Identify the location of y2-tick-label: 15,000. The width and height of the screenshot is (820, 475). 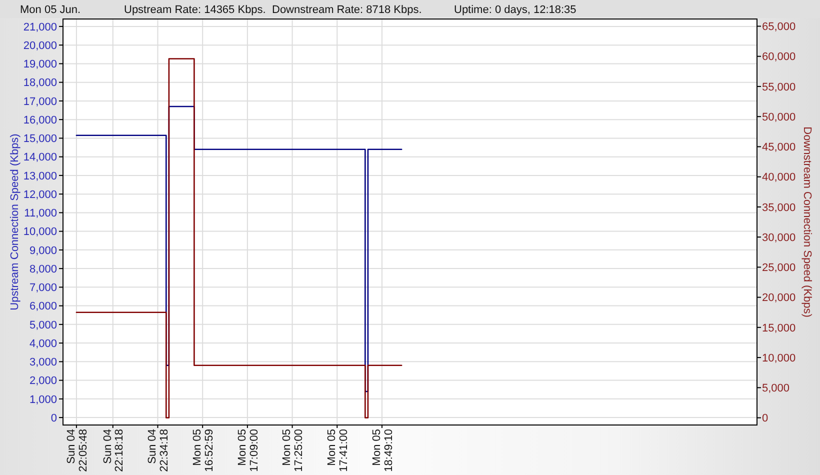
(779, 328).